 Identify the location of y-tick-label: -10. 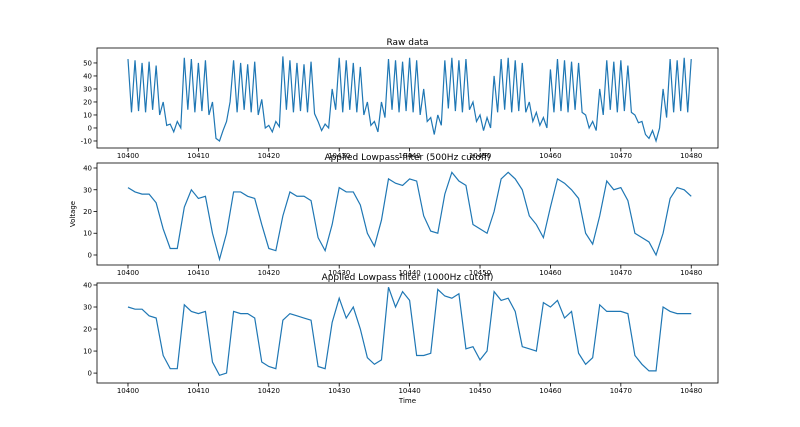
(86, 141).